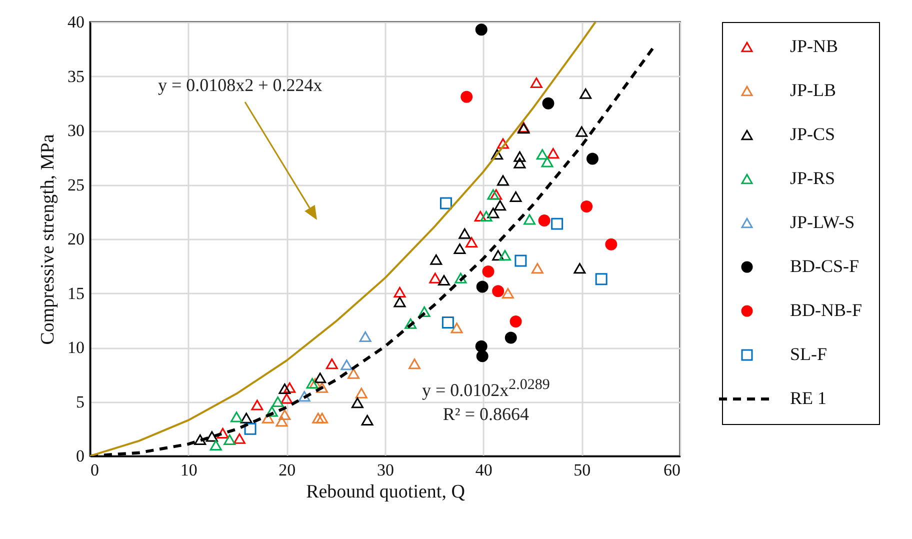  I want to click on y-tick-label: 35, so click(76, 76).